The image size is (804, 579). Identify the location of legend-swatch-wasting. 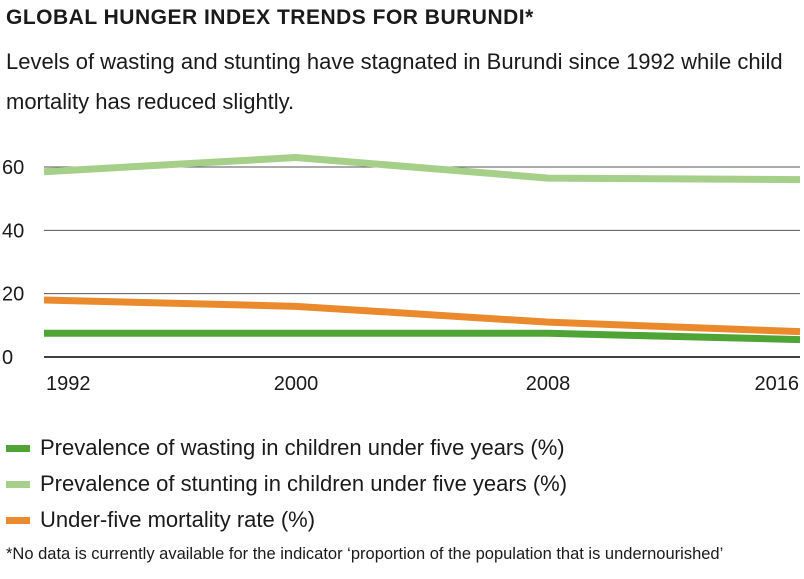
(18, 448).